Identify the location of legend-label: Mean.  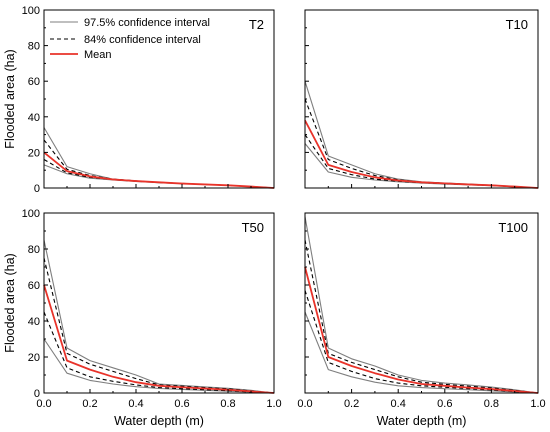
(98, 55).